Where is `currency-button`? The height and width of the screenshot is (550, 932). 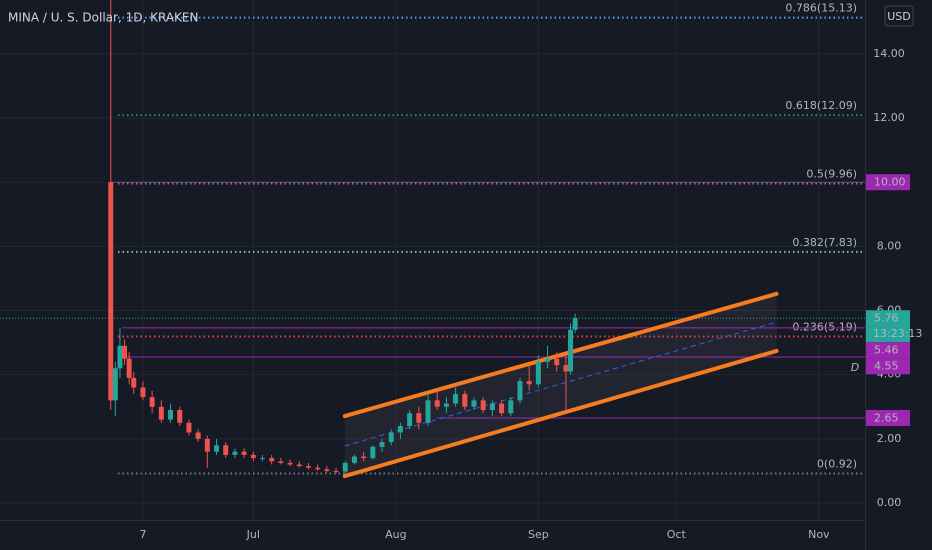
currency-button is located at coordinates (899, 16).